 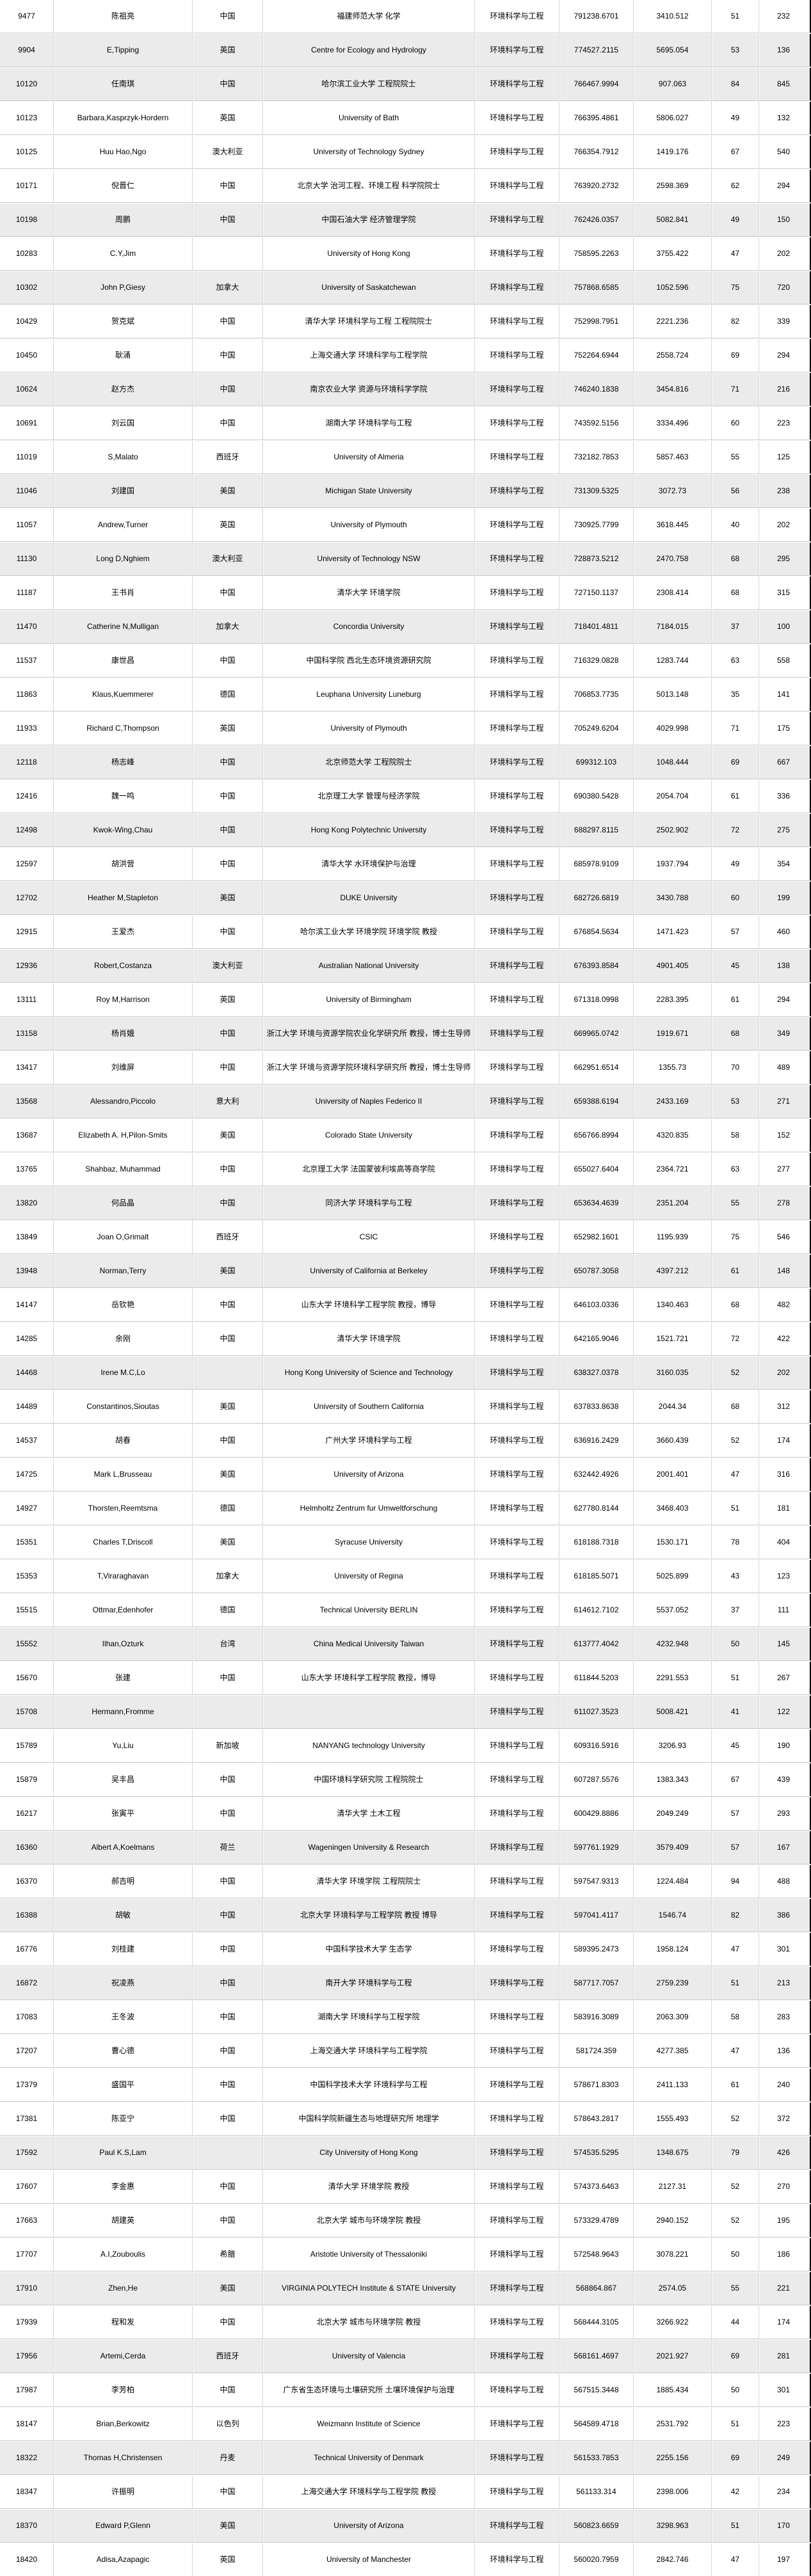 What do you see at coordinates (26, 1169) in the screenshot?
I see `cell-rank: 13765` at bounding box center [26, 1169].